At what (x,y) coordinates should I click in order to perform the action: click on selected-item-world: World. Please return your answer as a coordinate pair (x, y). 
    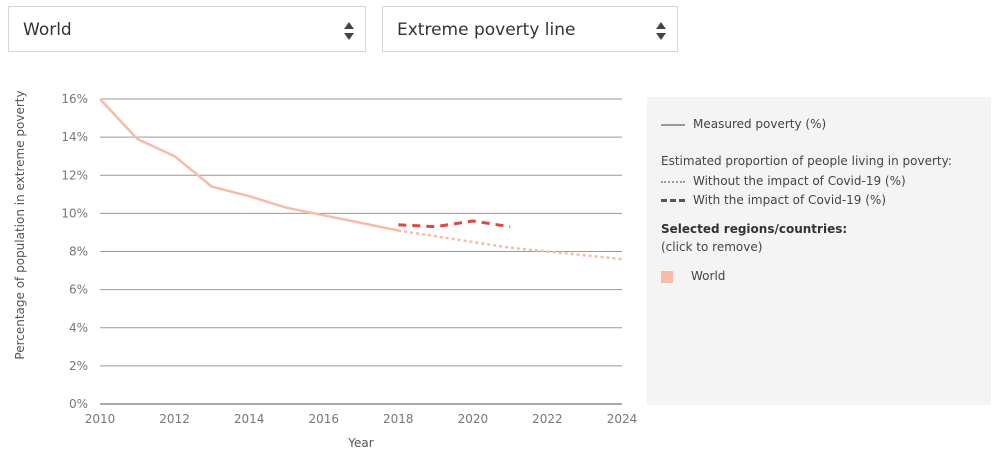
    Looking at the image, I should click on (693, 276).